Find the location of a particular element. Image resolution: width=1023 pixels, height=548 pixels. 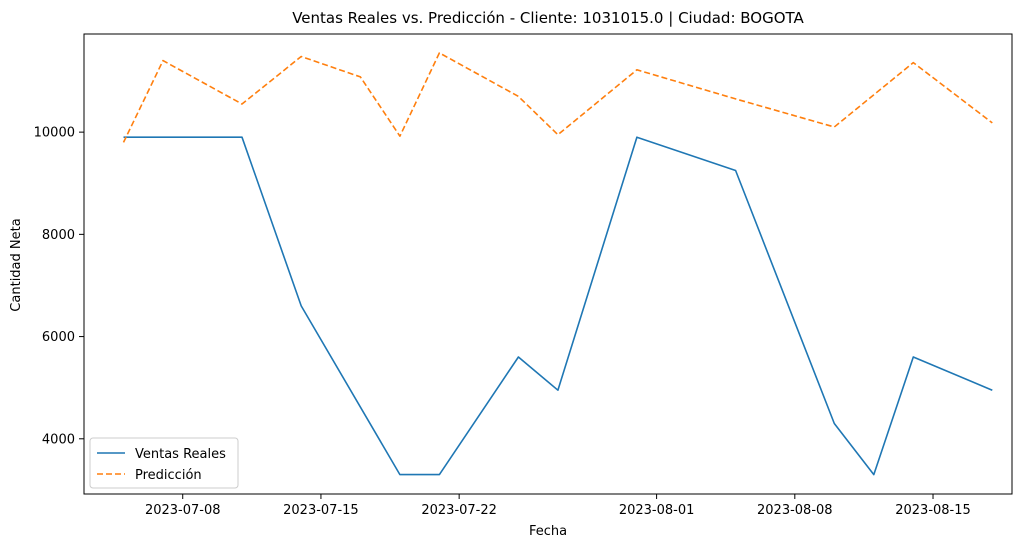

y-axis-label: Cantidad Neta is located at coordinates (16, 264).